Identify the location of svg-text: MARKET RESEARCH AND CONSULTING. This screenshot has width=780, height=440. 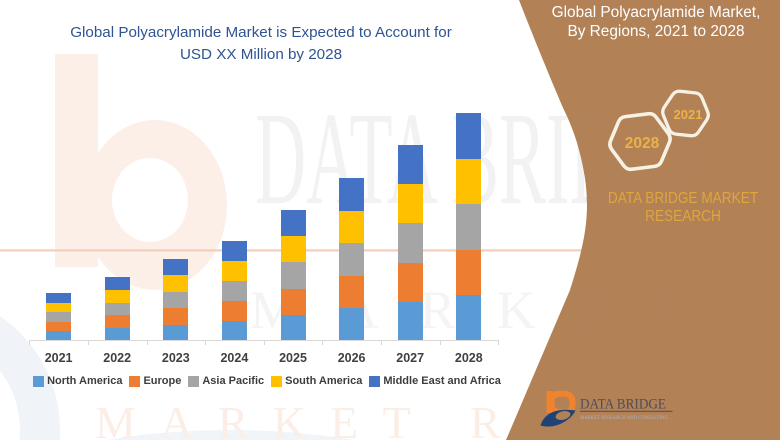
(624, 418).